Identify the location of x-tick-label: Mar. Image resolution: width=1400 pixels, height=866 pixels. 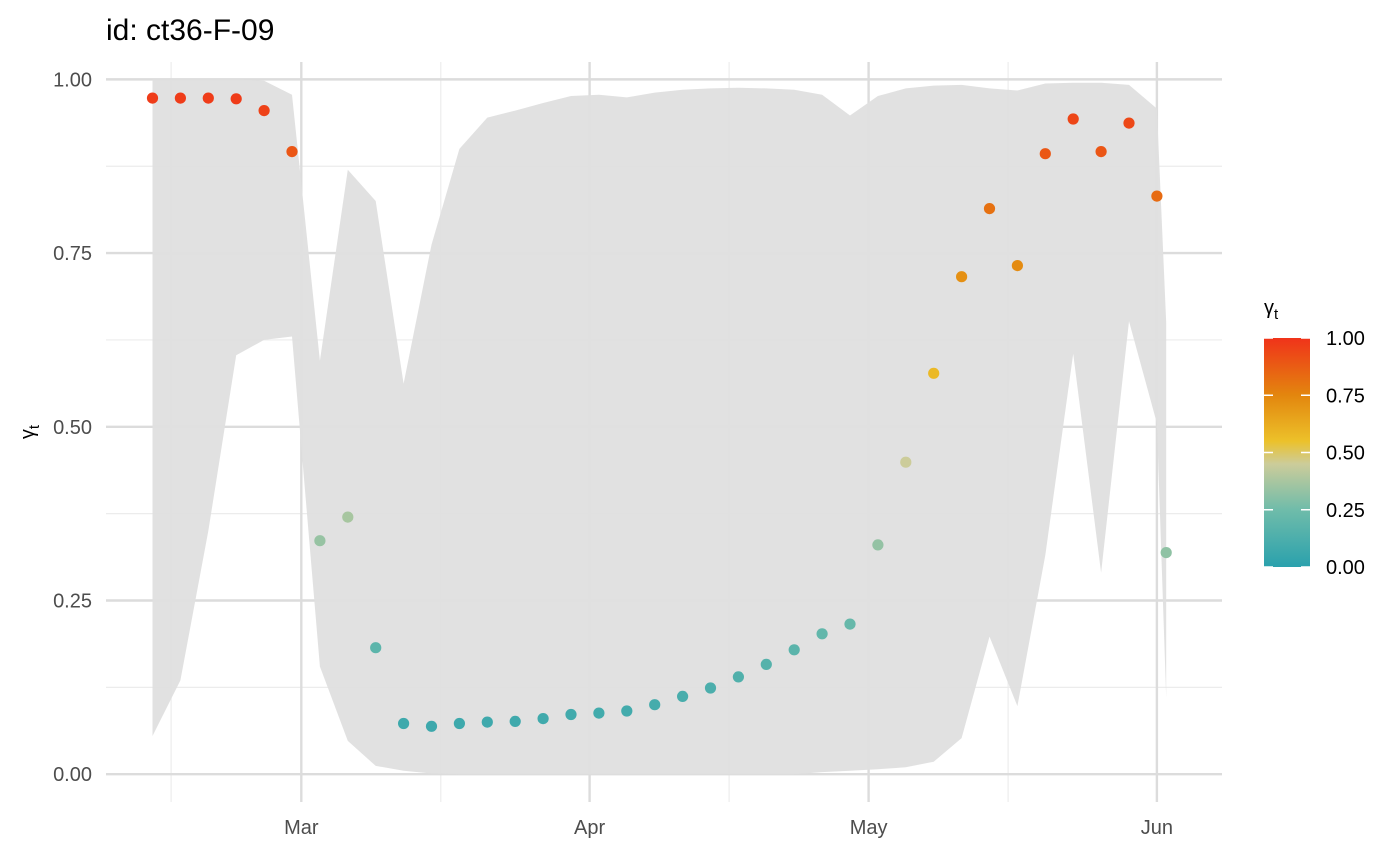
(301, 828).